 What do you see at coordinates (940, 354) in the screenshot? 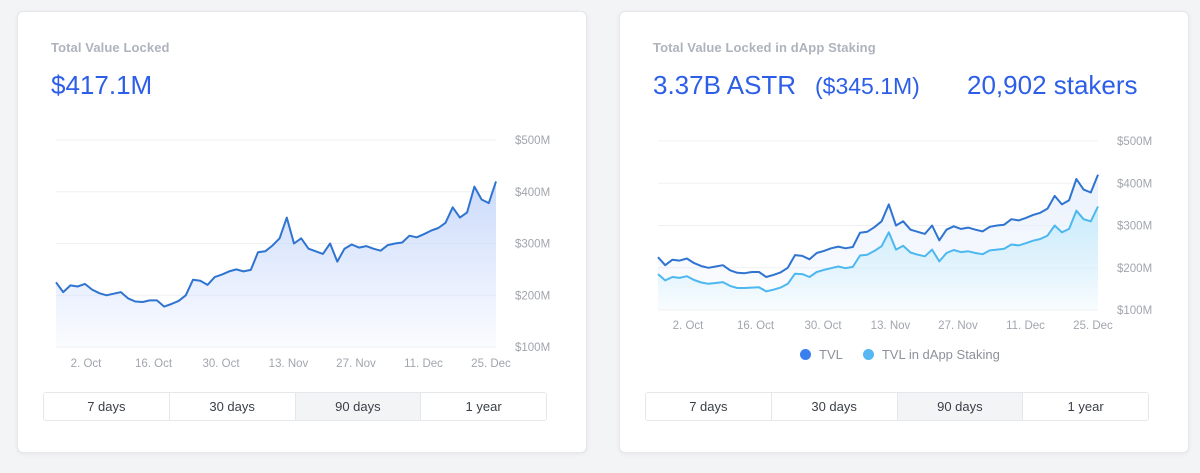
I see `legend-label-staking: TVL in dApp Staking` at bounding box center [940, 354].